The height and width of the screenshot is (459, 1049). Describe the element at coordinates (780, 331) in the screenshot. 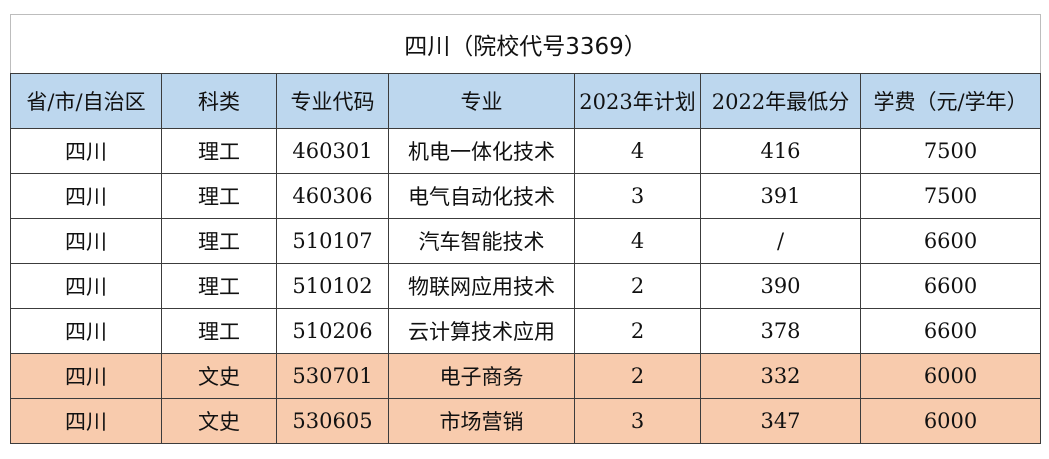

I see `cell-min-score-2022: 378` at that location.